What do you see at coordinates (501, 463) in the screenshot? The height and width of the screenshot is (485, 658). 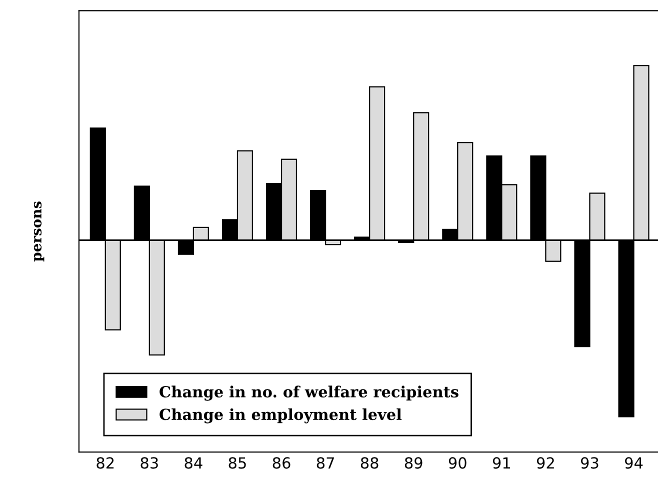 I see `x-tick-label: 91` at bounding box center [501, 463].